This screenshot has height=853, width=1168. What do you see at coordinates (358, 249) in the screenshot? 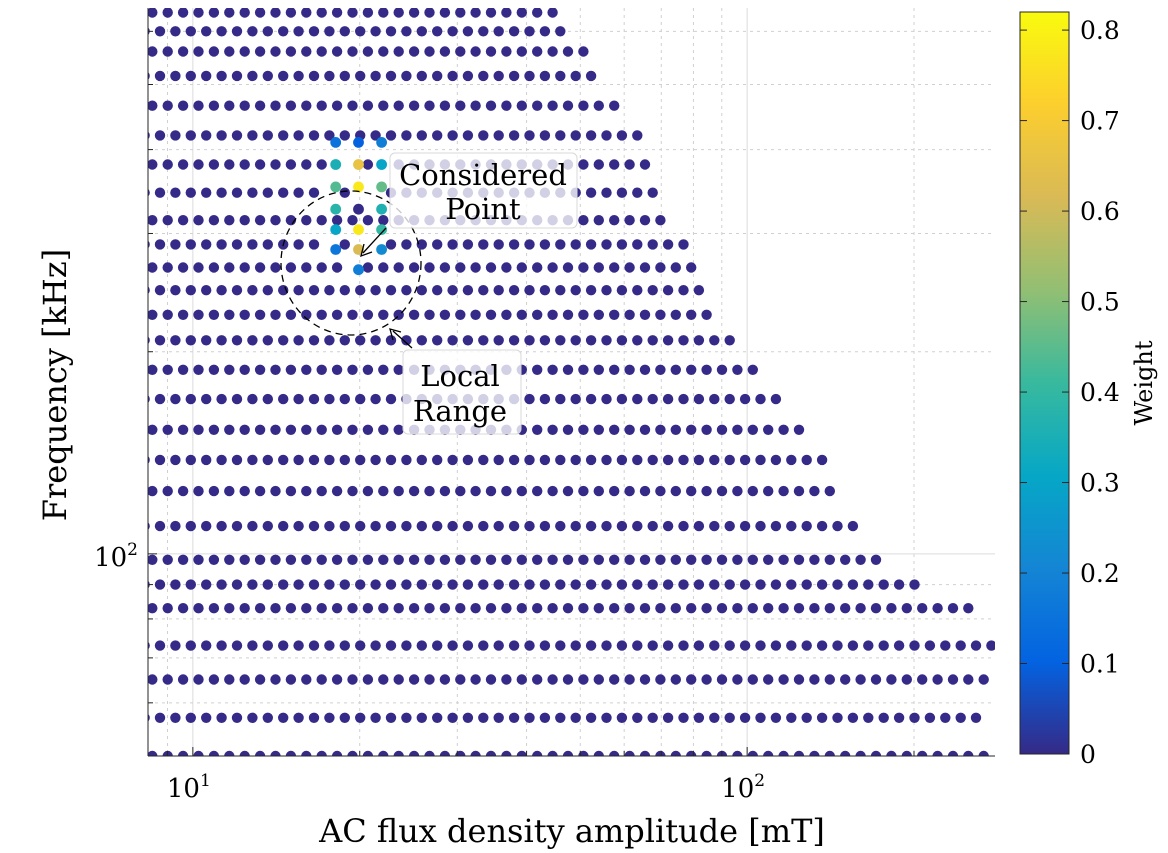
I see `weighted-point` at bounding box center [358, 249].